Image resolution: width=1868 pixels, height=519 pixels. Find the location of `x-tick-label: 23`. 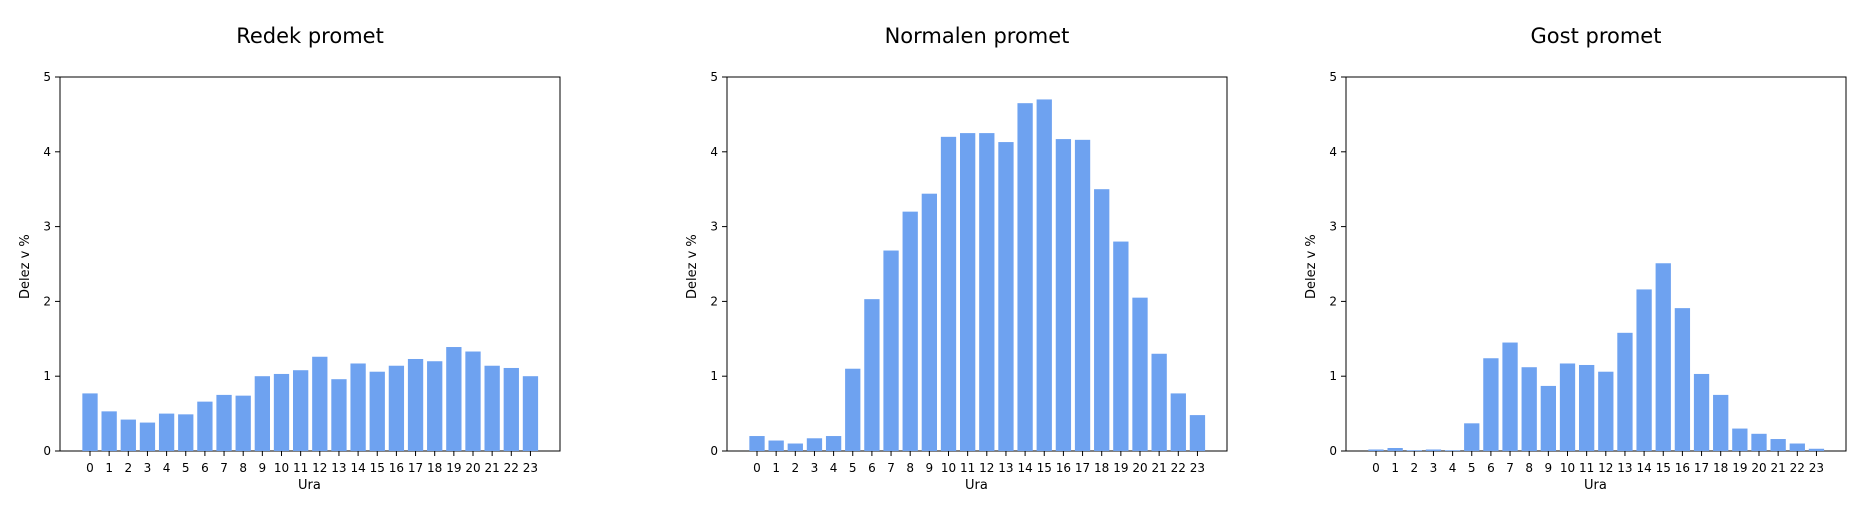

x-tick-label: 23 is located at coordinates (530, 468).